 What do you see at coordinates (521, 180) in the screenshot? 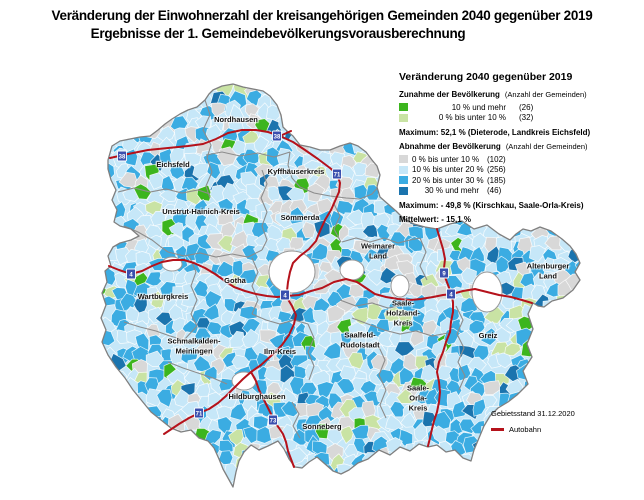
I see `legend-row-decrease-2: 20 % bis unter 30 % (185)` at bounding box center [521, 180].